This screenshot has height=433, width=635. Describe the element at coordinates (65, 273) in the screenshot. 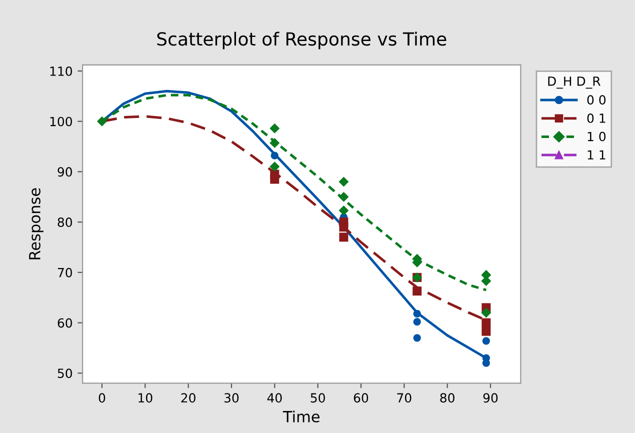

I see `y-tick-label: 70` at that location.